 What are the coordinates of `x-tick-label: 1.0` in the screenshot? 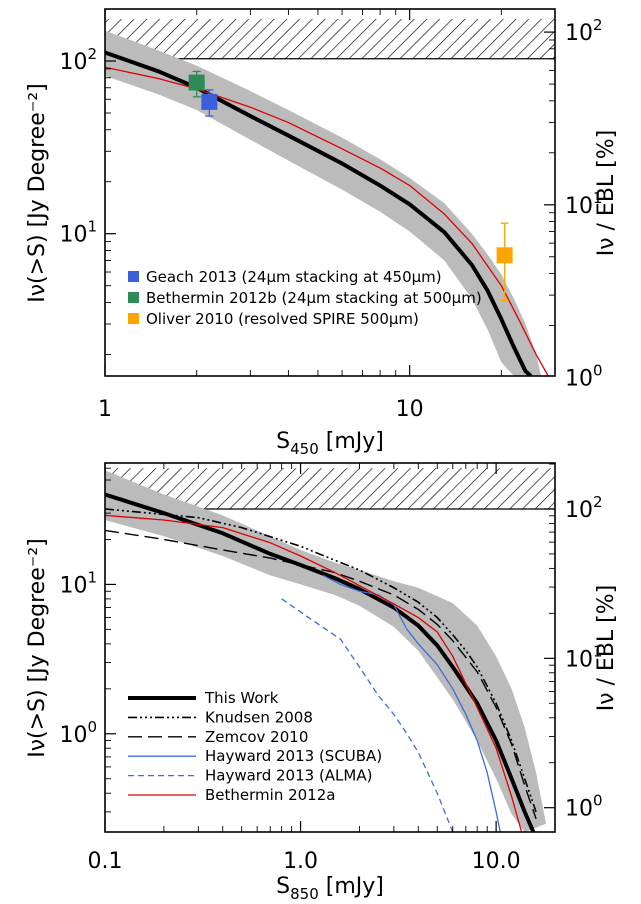 It's located at (300, 861).